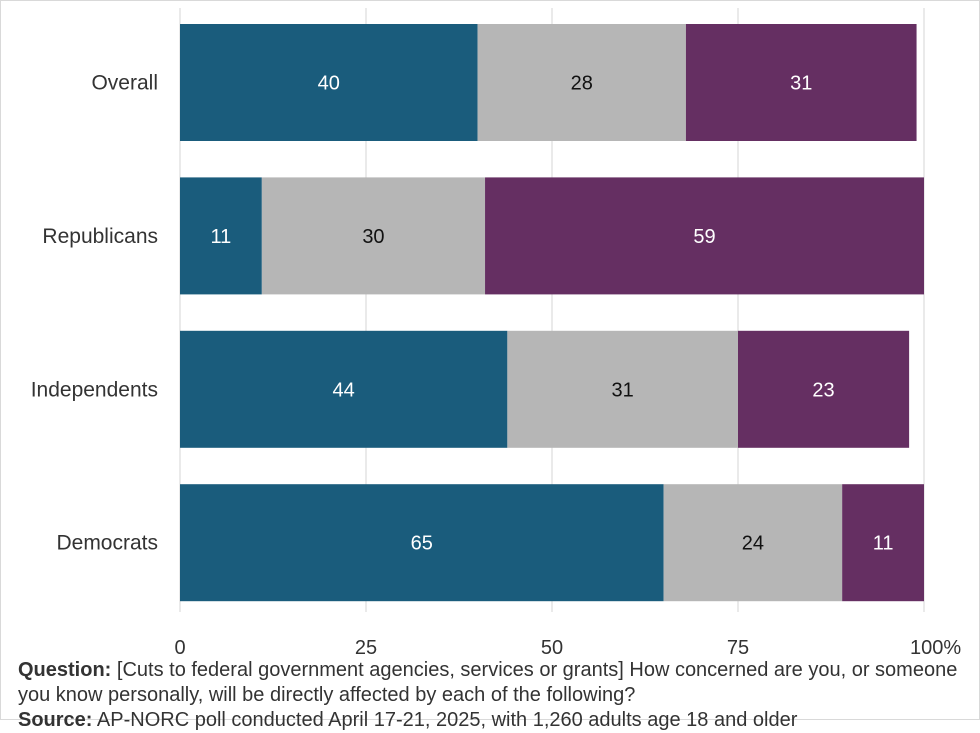 This screenshot has width=980, height=733. Describe the element at coordinates (100, 236) in the screenshot. I see `category-label: Republicans` at that location.